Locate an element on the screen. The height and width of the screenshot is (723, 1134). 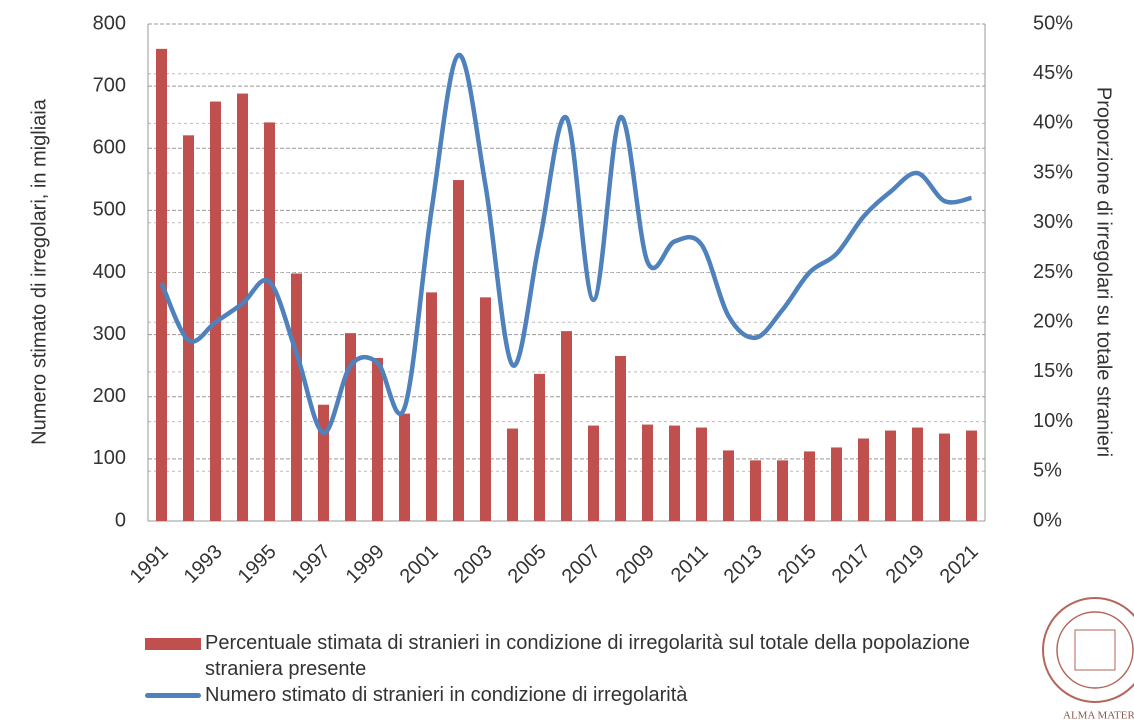
logo-ring is located at coordinates (1088, 650).